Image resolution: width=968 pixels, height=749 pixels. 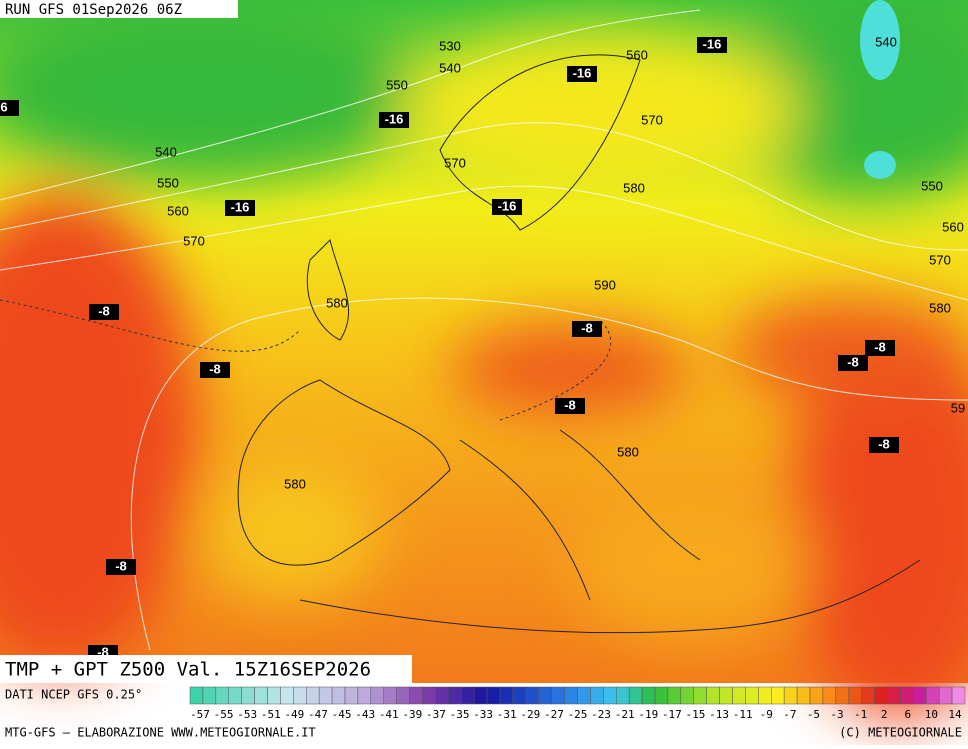 What do you see at coordinates (93, 10) in the screenshot?
I see `run-label: RUN GFS 01Sep2026 06Z` at bounding box center [93, 10].